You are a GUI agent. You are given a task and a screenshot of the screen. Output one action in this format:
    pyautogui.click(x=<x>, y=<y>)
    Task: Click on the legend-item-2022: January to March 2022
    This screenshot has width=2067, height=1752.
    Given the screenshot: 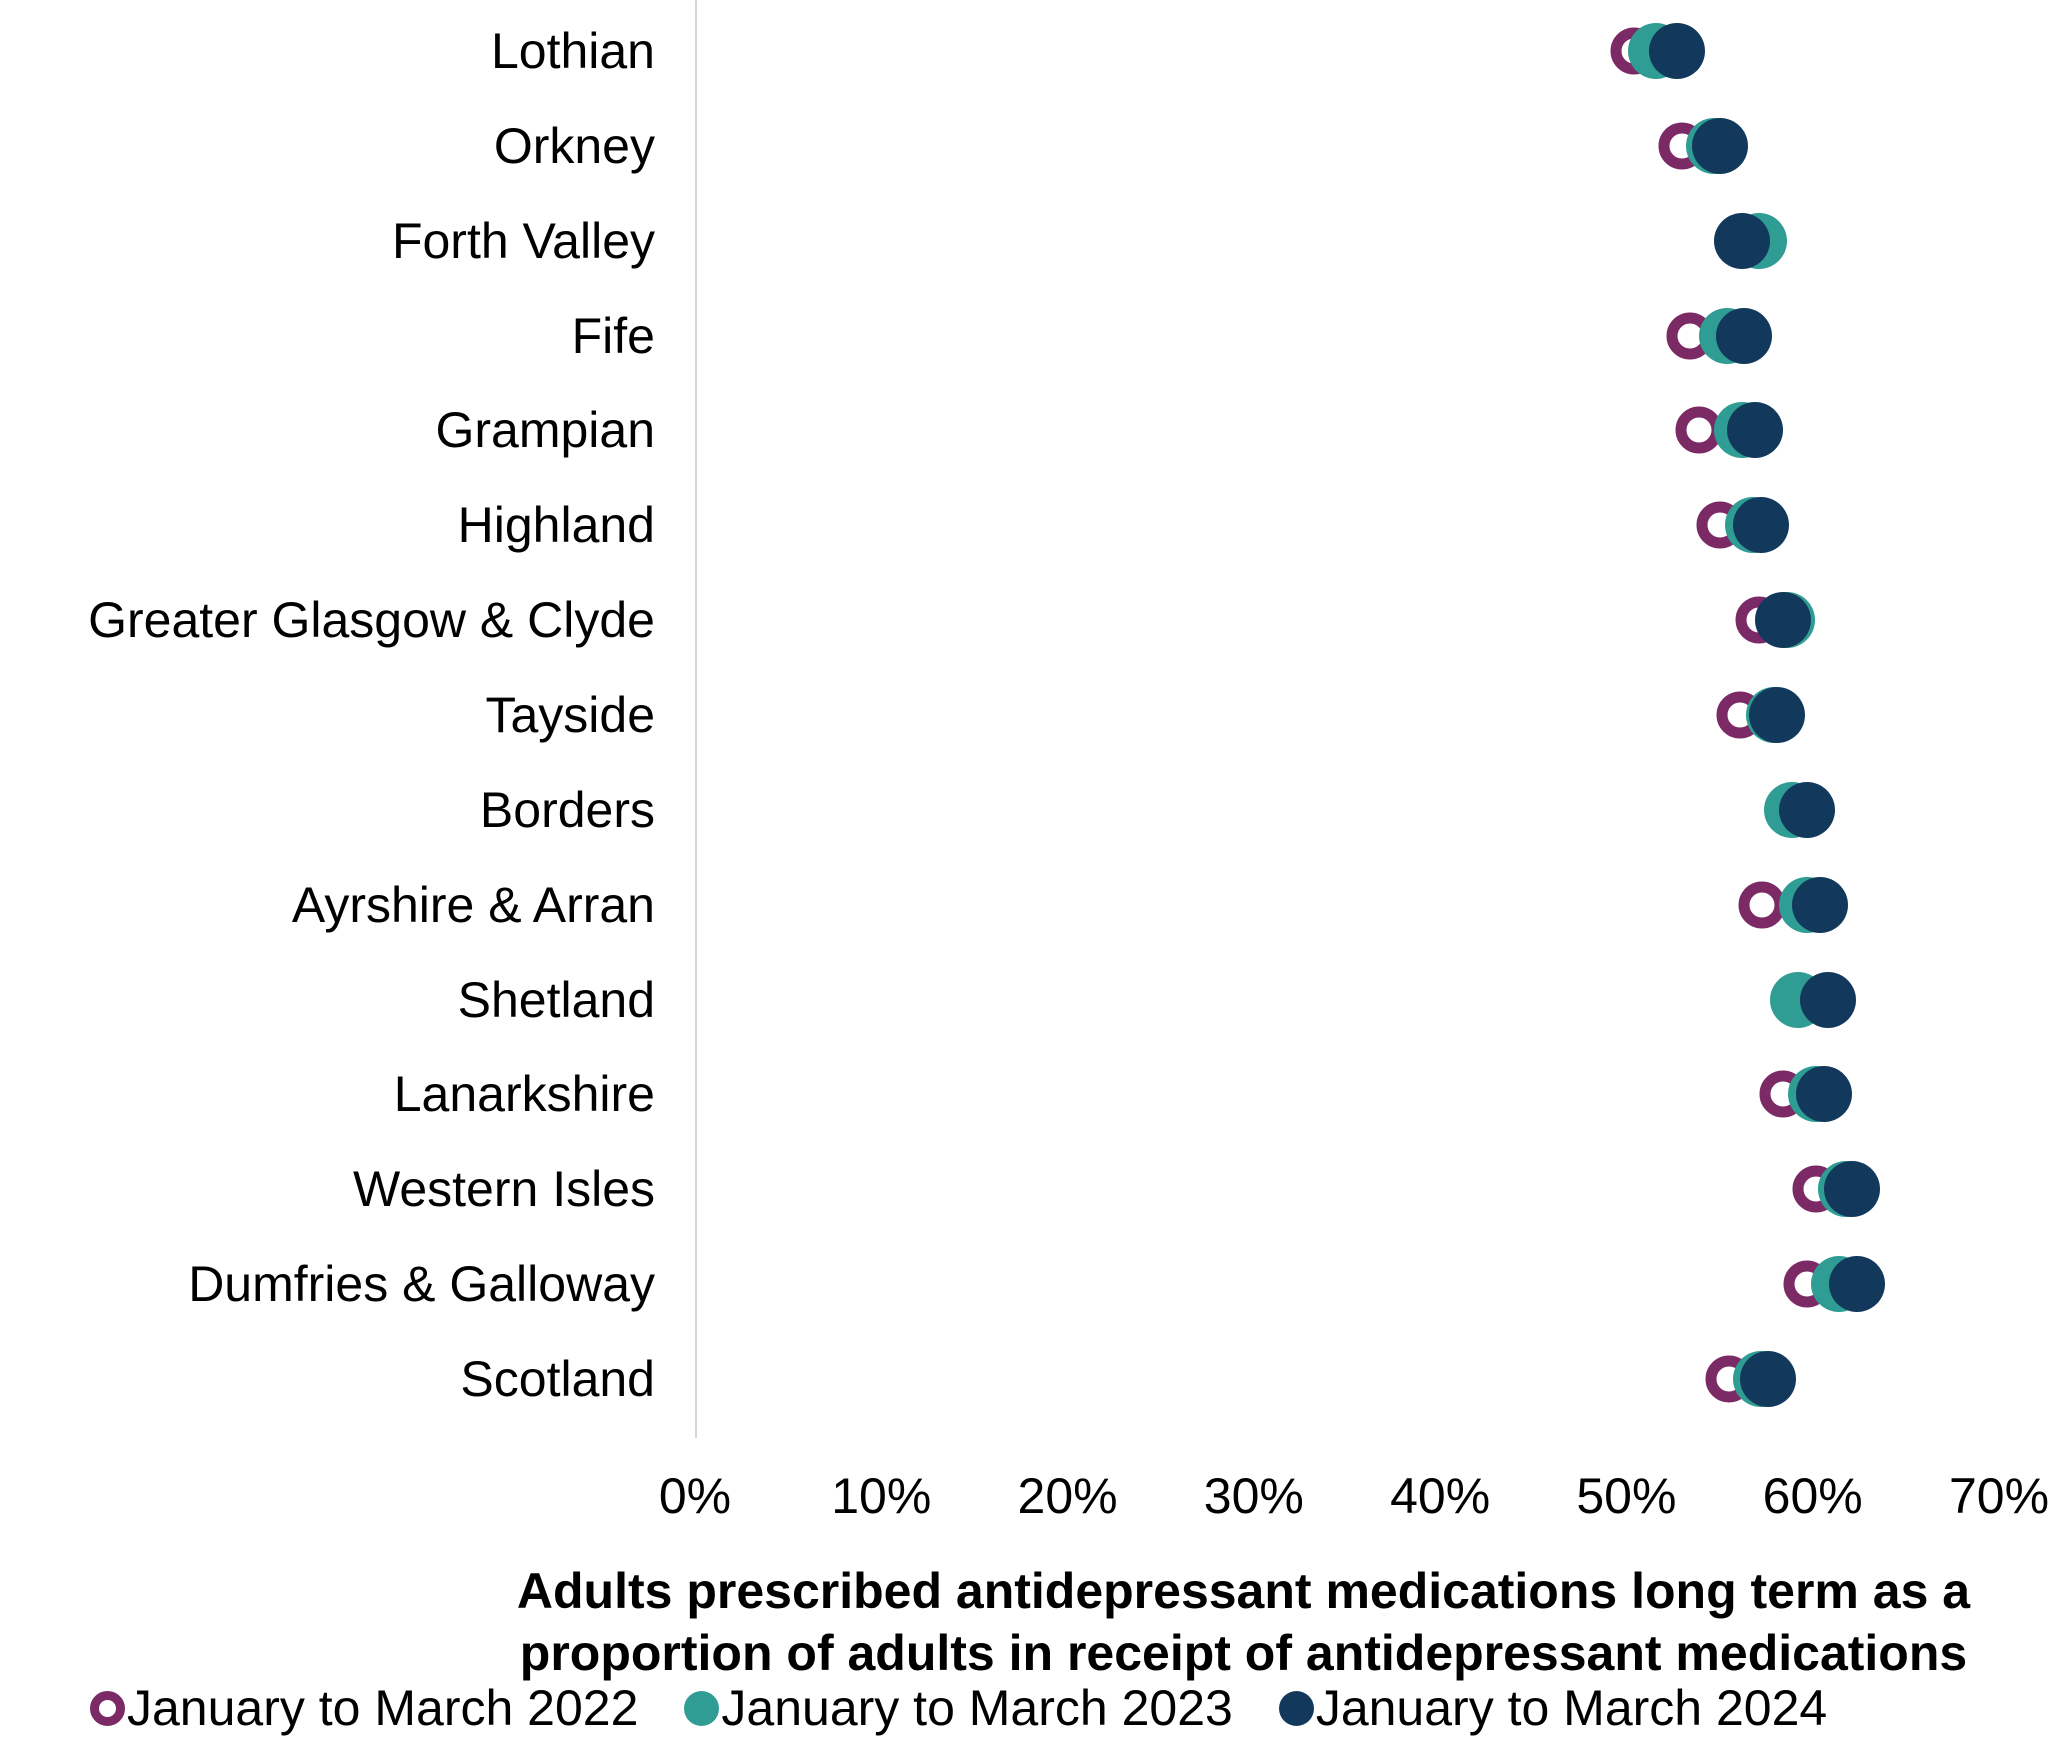 What is the action you would take?
    pyautogui.click(x=364, y=1708)
    